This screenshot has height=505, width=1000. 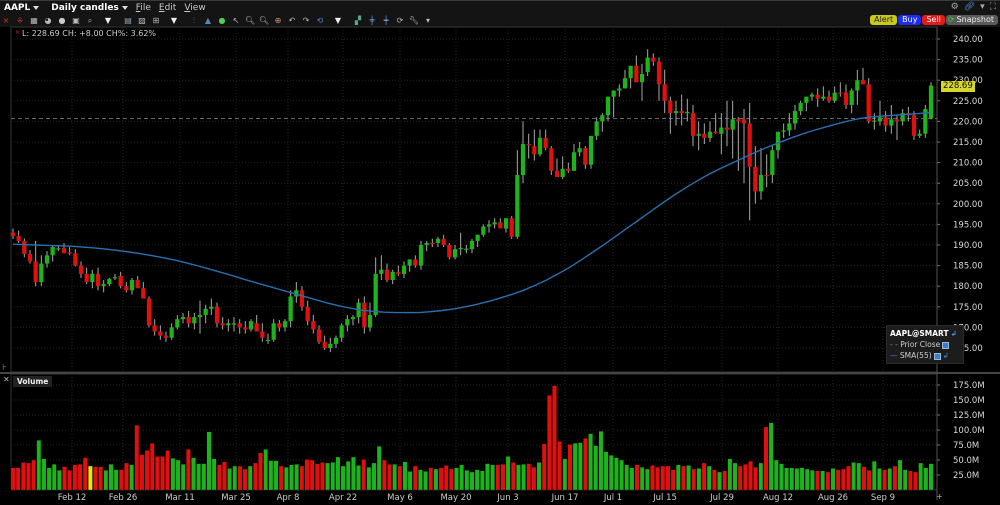 What do you see at coordinates (372, 20) in the screenshot?
I see `crosshair-v-icon: ╪` at bounding box center [372, 20].